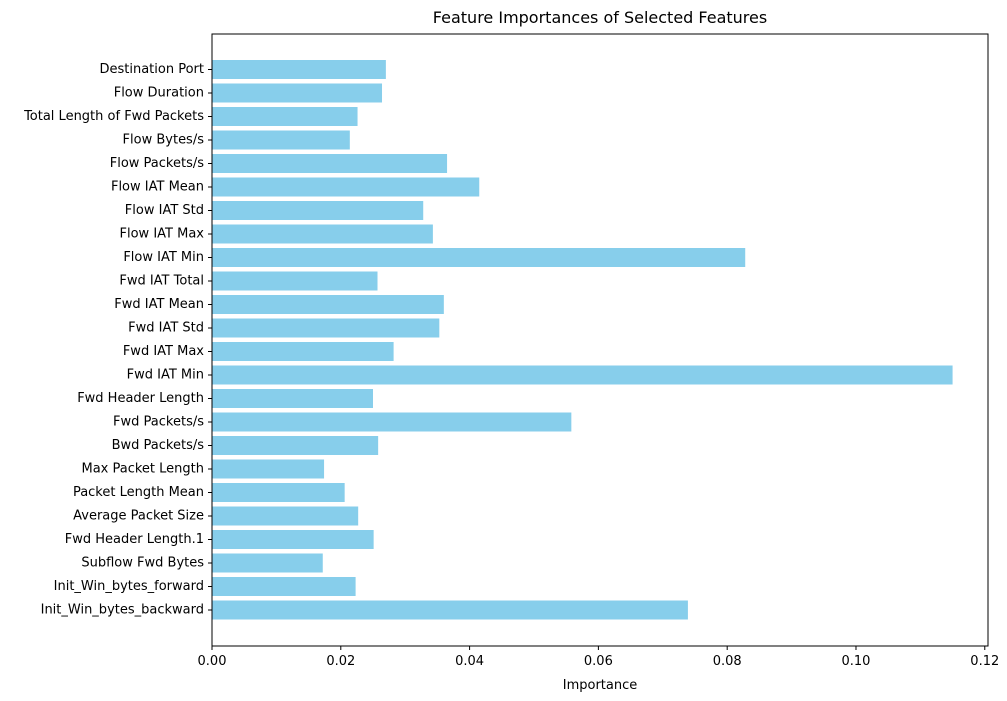 This screenshot has width=1007, height=701. Describe the element at coordinates (163, 351) in the screenshot. I see `y-tick-label: Fwd IAT Max` at that location.